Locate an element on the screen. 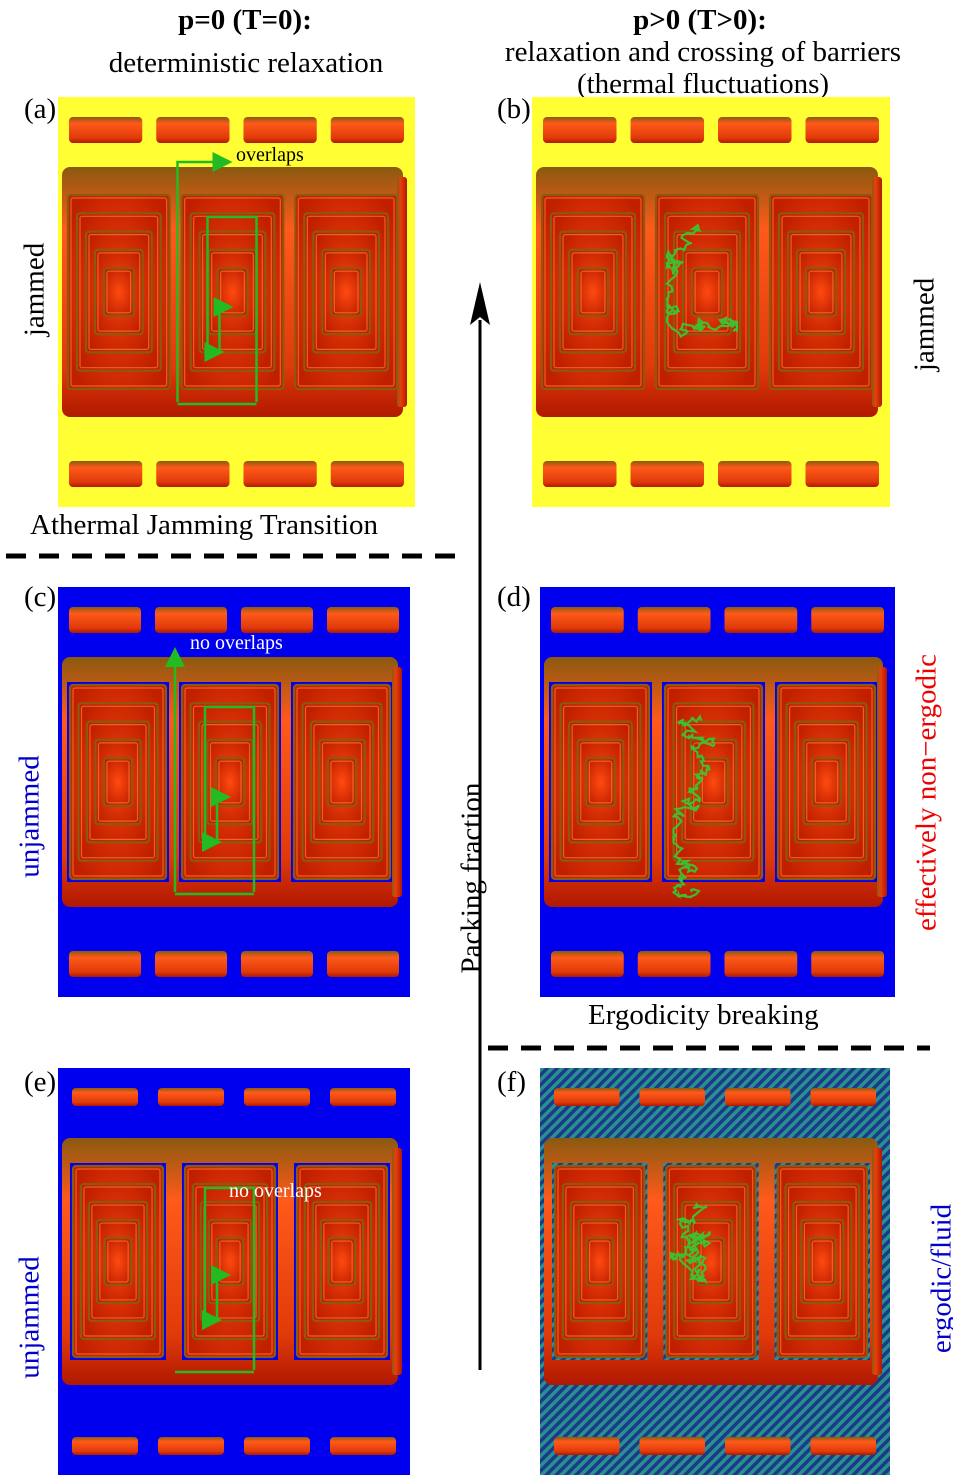 The height and width of the screenshot is (1479, 953). panel-label-e: (e) is located at coordinates (40, 1082).